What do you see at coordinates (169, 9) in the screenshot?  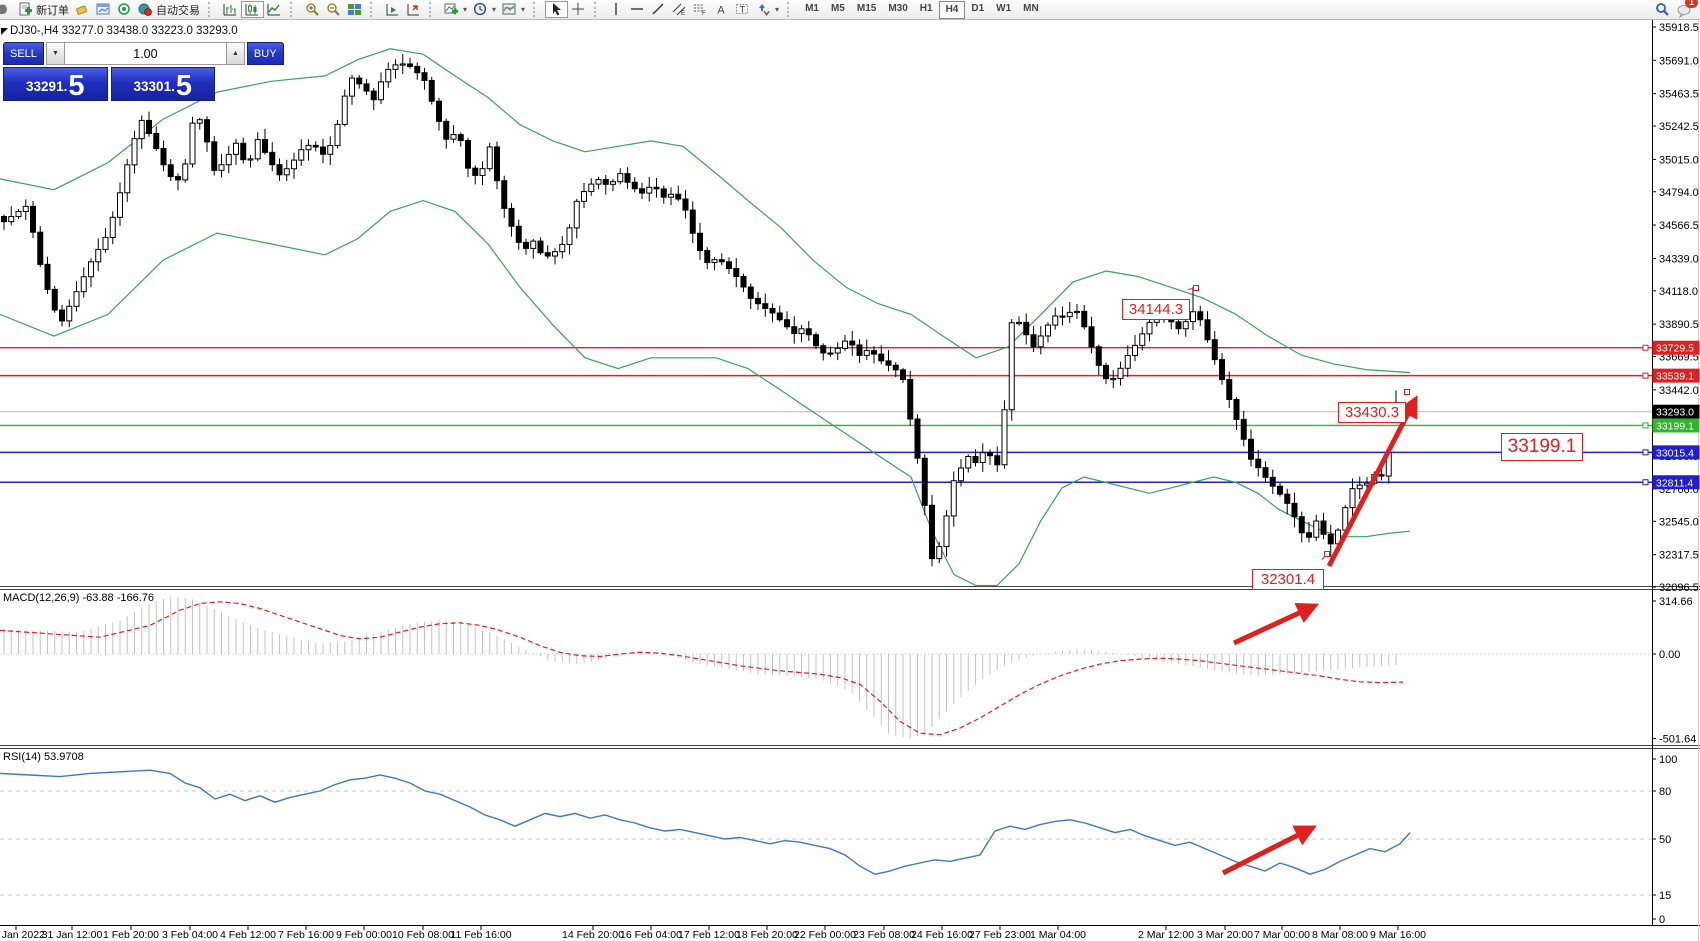 I see `auto-trading-button: 自动交易` at bounding box center [169, 9].